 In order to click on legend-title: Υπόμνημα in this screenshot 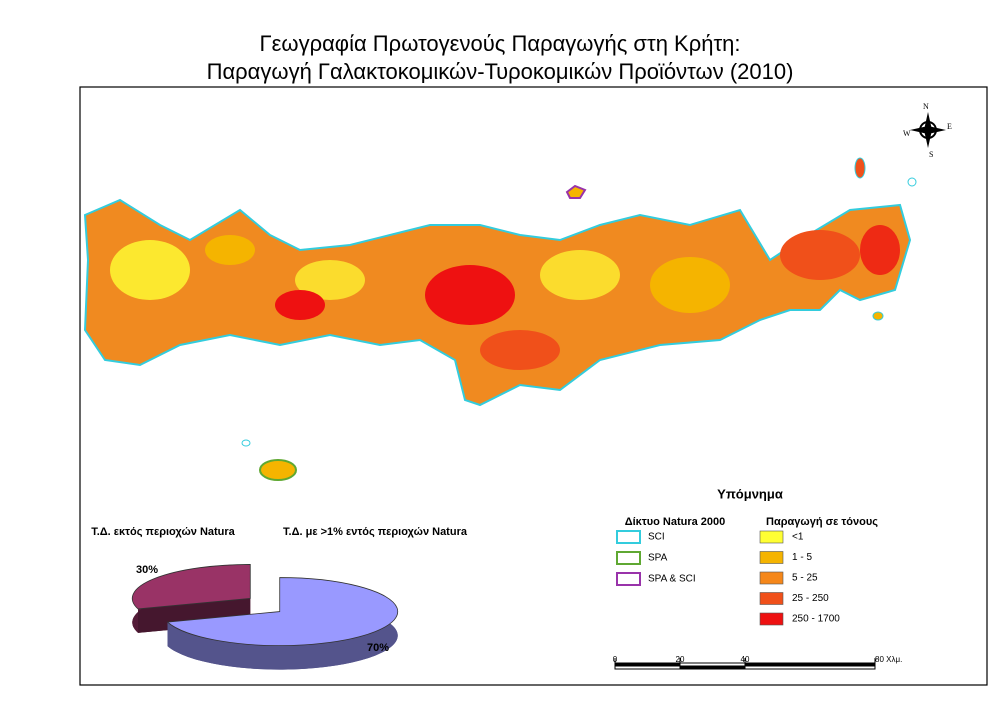, I will do `click(750, 493)`.